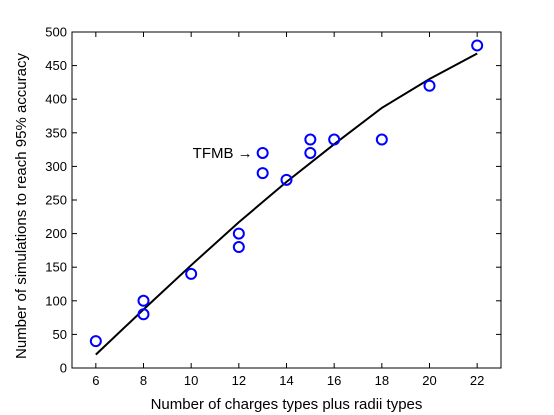  Describe the element at coordinates (143, 380) in the screenshot. I see `x-tick-label: 8` at that location.